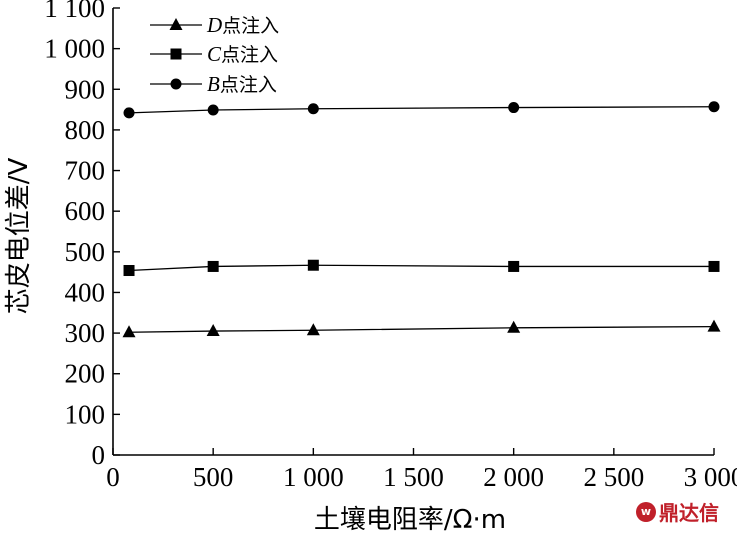  I want to click on y-tick-label: 300, so click(85, 333).